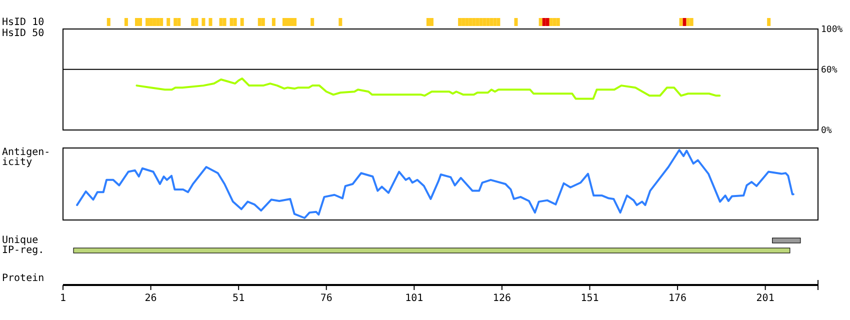 The width and height of the screenshot is (850, 320). What do you see at coordinates (326, 298) in the screenshot?
I see `x-tick-label: 76` at bounding box center [326, 298].